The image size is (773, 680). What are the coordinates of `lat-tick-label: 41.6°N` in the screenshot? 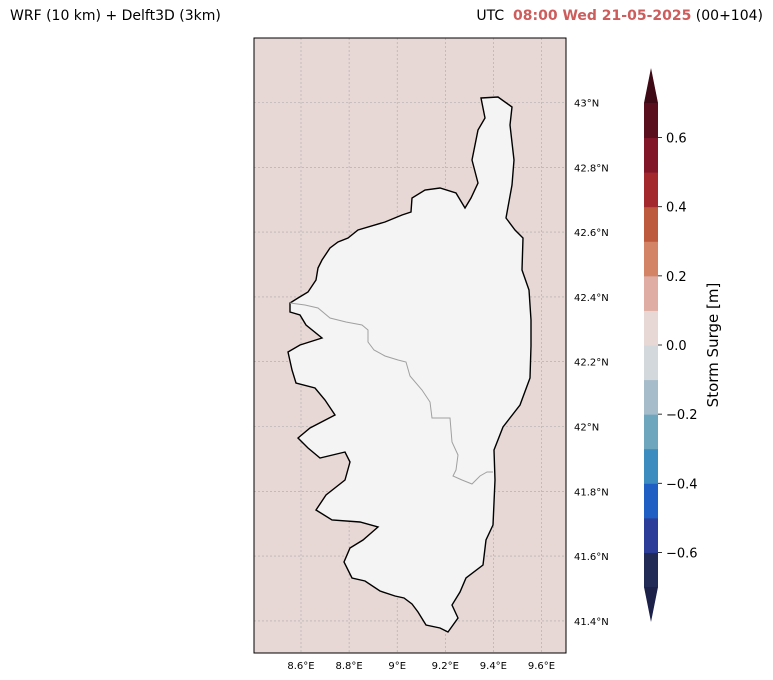 It's located at (591, 557).